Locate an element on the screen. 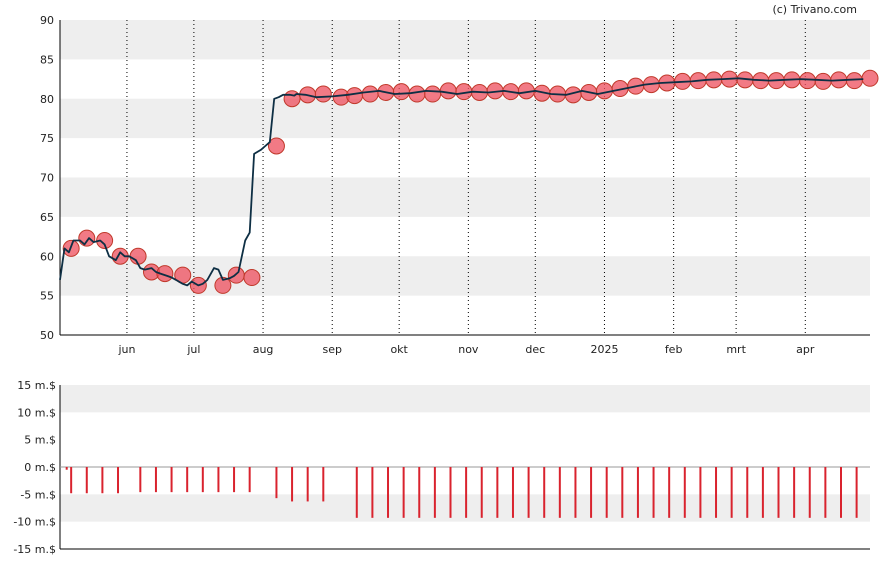 Image resolution: width=888 pixels, height=565 pixels. month-tick-label: okt is located at coordinates (399, 349).